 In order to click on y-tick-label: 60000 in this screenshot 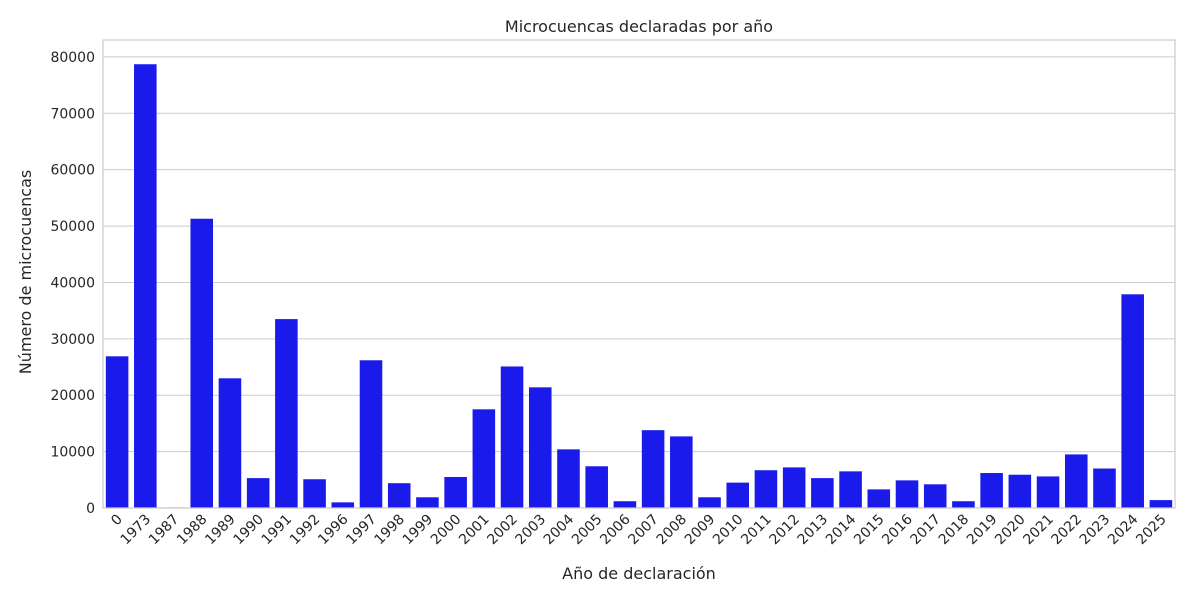, I will do `click(72, 171)`.